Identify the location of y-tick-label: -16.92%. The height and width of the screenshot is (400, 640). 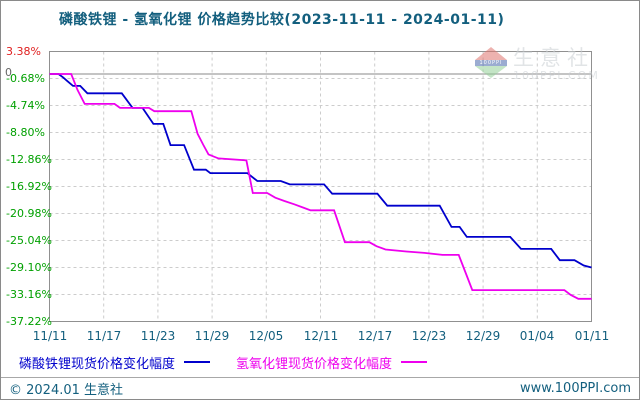
(29, 186).